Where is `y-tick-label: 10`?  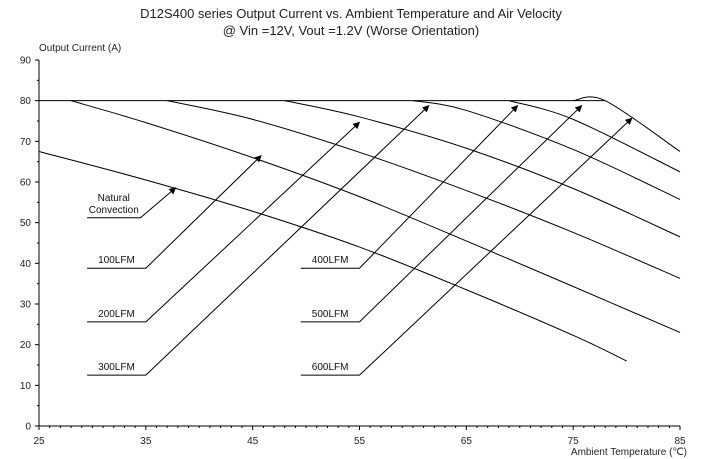 y-tick-label: 10 is located at coordinates (26, 386).